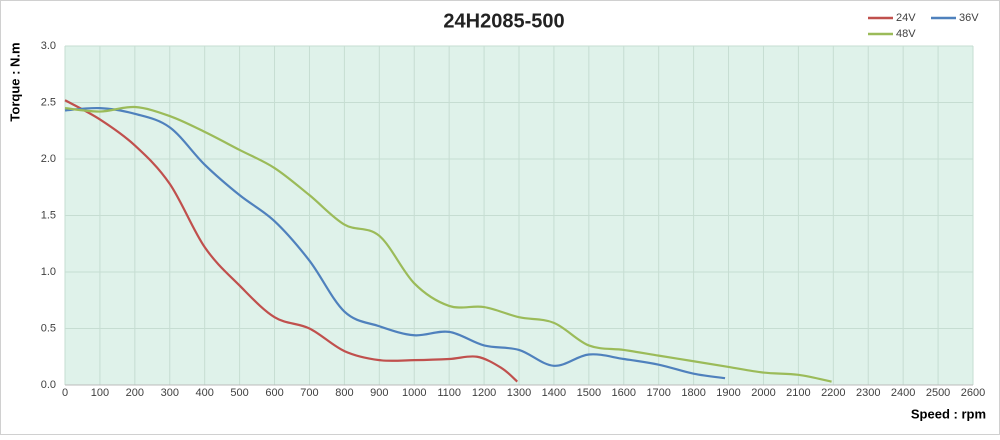 The image size is (1000, 440). Describe the element at coordinates (344, 393) in the screenshot. I see `x-tick-label: 800` at that location.